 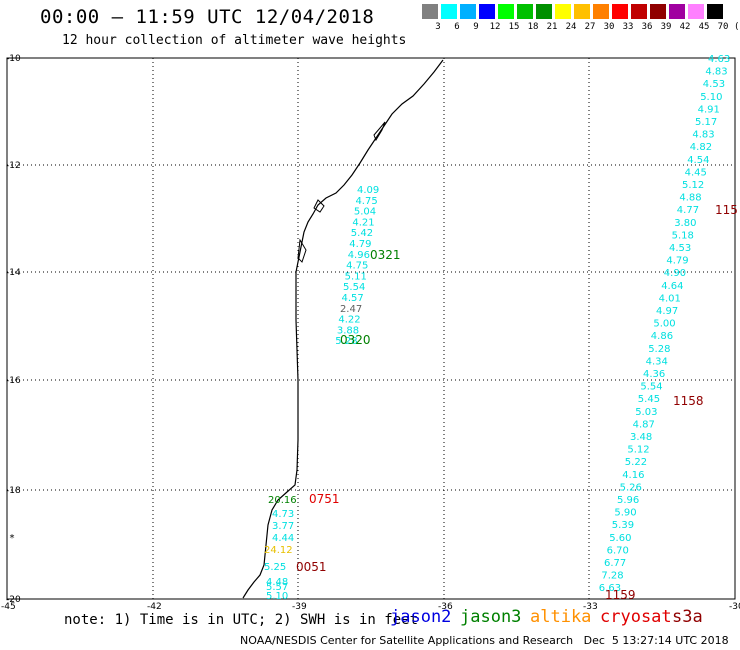 I want to click on color-scale-label: 36, so click(x=647, y=27).